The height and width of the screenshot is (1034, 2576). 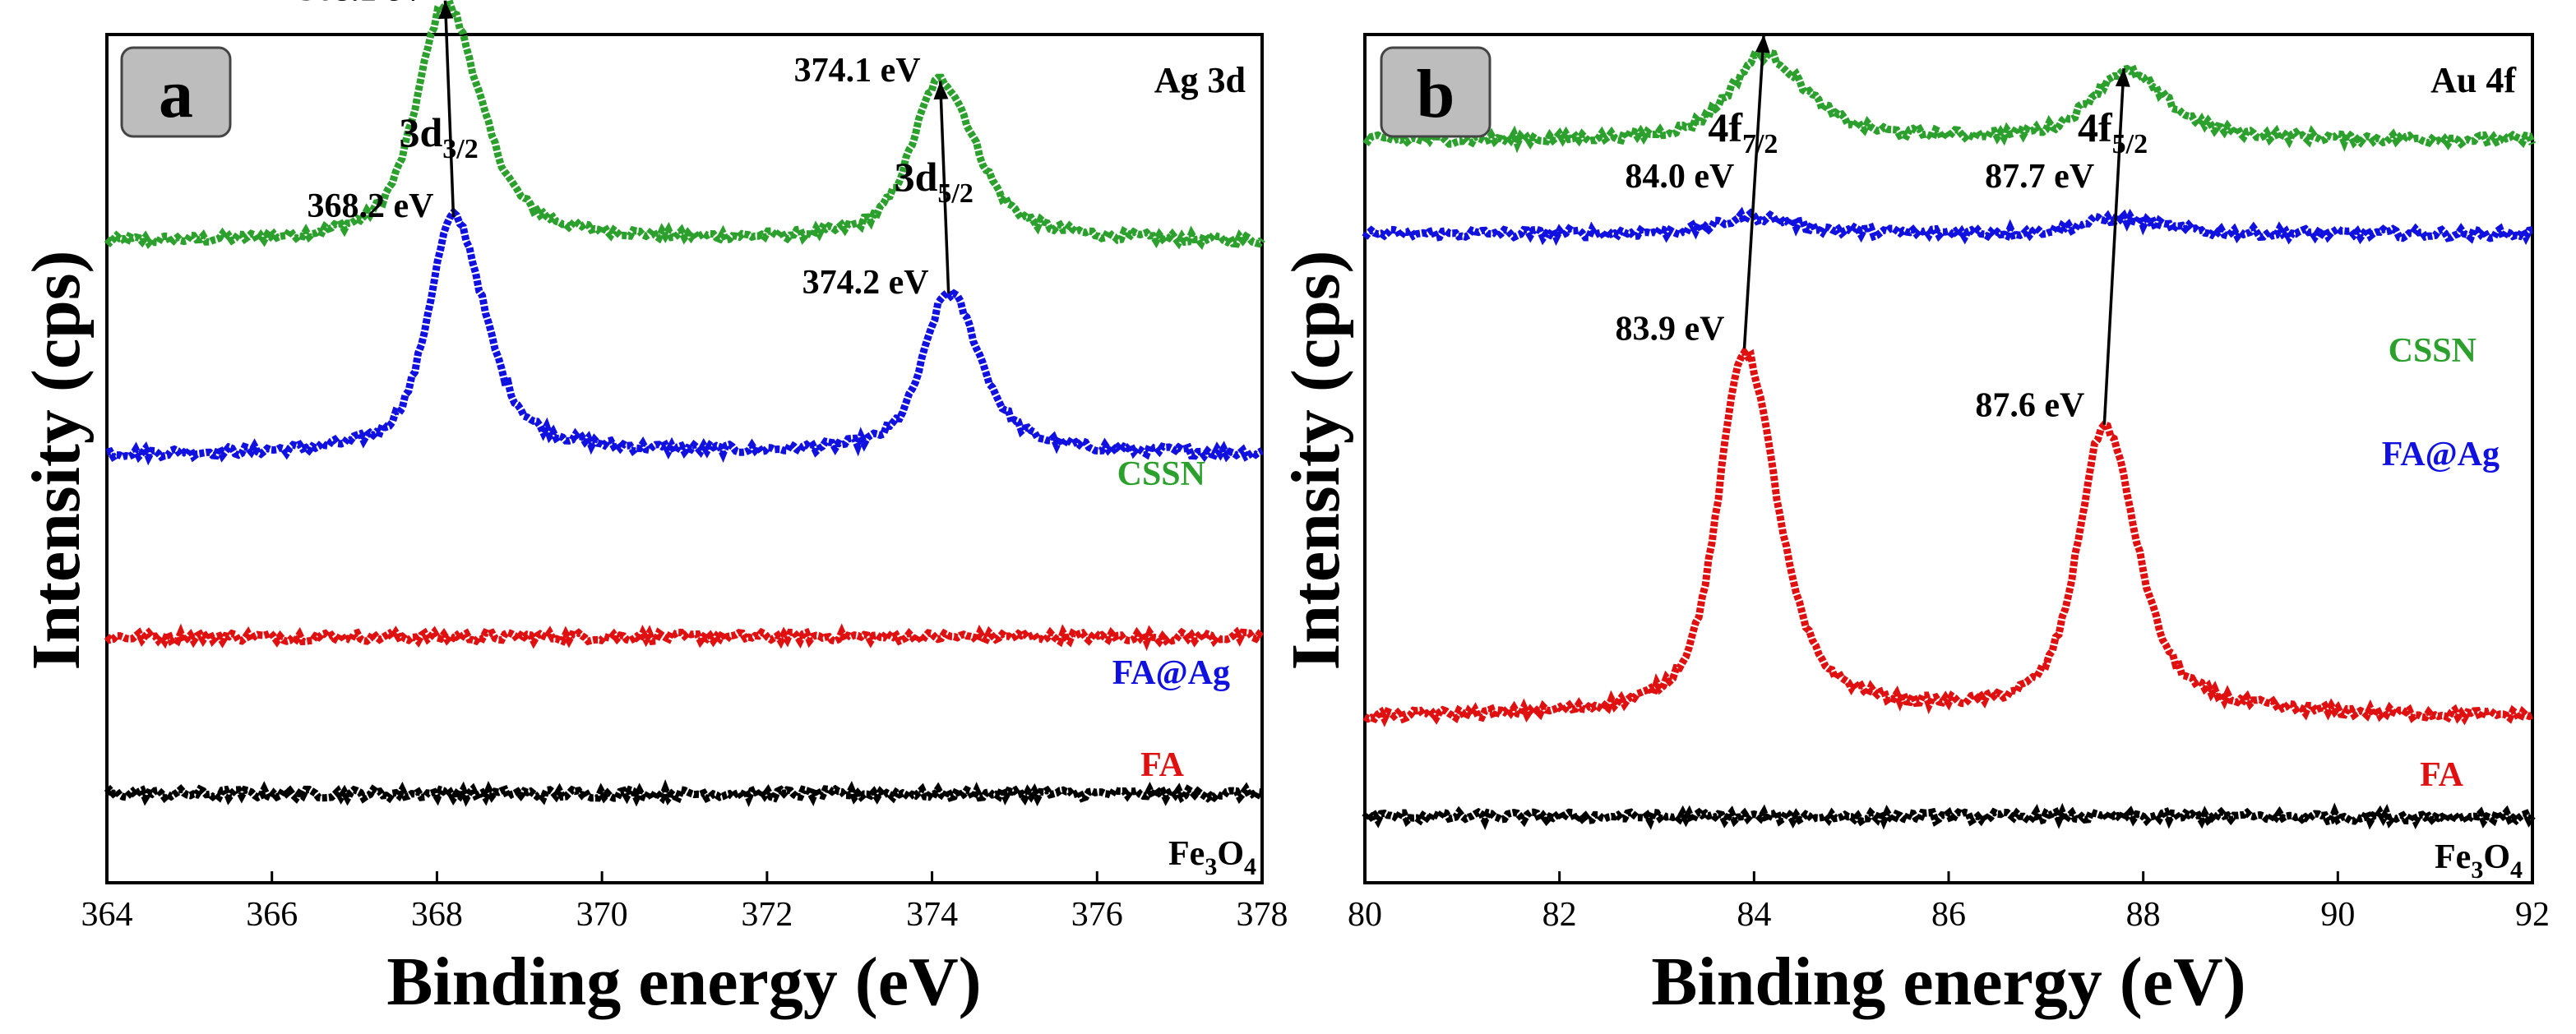 What do you see at coordinates (1928, 131) in the screenshot?
I see `panel-b-peak-names: 4f7/2 4f5/2` at bounding box center [1928, 131].